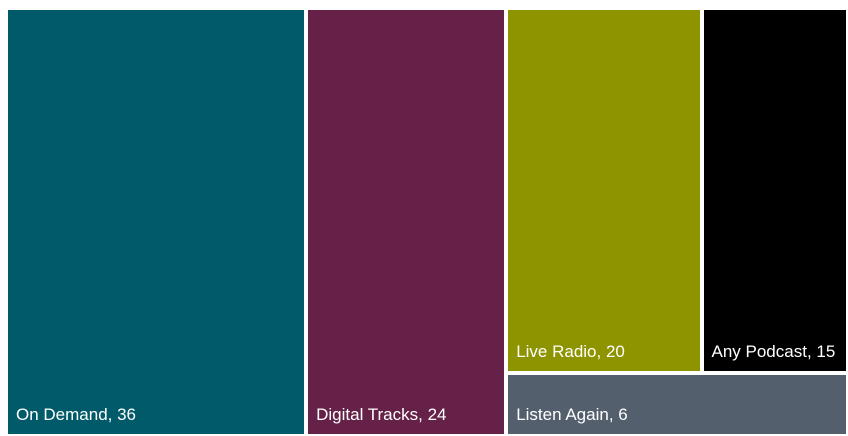 This screenshot has height=436, width=848. What do you see at coordinates (570, 352) in the screenshot?
I see `tile-label: Live Radio, 20` at bounding box center [570, 352].